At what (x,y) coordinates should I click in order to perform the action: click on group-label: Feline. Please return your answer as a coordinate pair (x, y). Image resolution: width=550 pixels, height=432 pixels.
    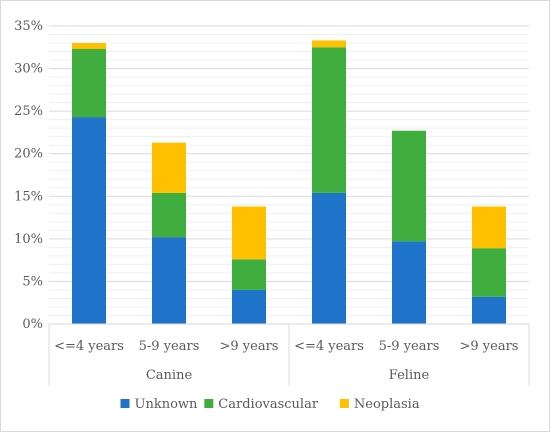
    Looking at the image, I should click on (409, 375).